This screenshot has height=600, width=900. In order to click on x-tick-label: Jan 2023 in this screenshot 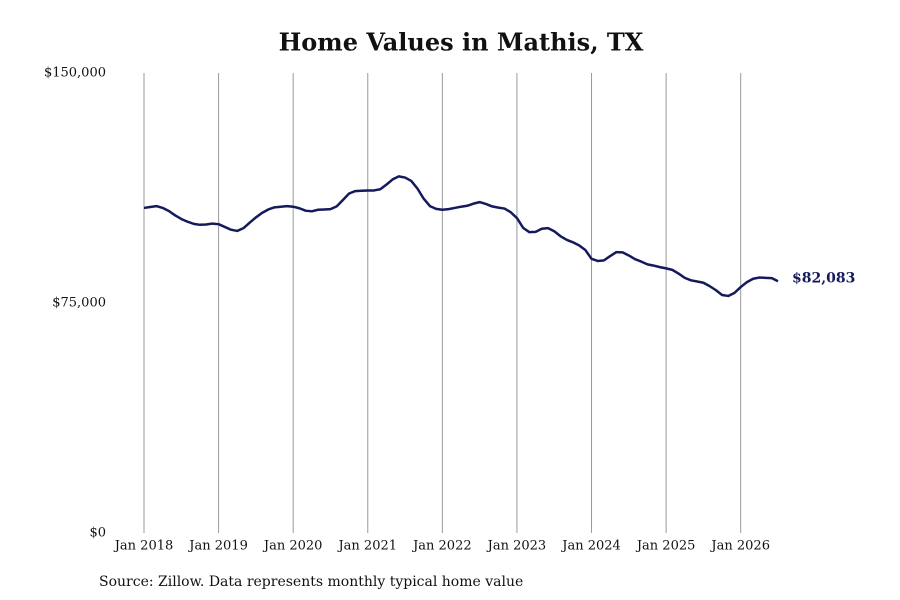, I will do `click(516, 546)`.